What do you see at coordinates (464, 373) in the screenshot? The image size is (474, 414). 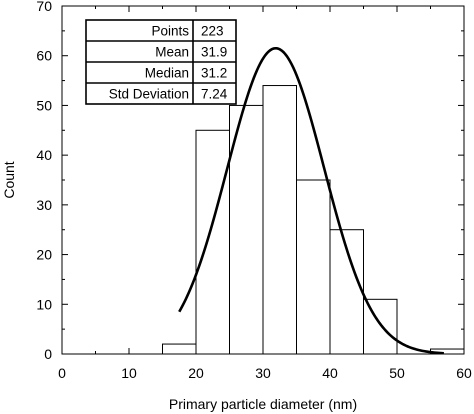 I see `x-tick-label: 60` at bounding box center [464, 373].